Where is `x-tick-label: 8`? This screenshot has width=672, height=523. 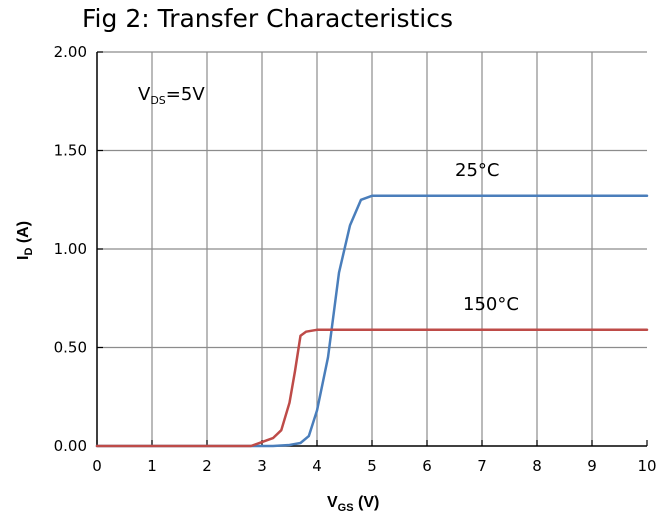
x-tick-label: 8 is located at coordinates (537, 466).